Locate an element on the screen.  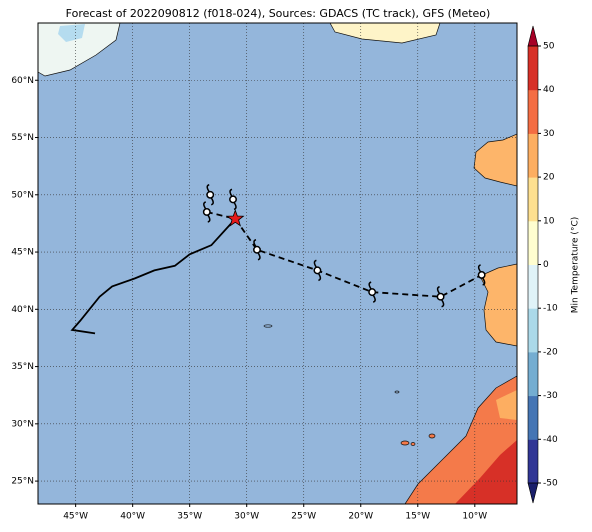
iberia is located at coordinates (498, 305).